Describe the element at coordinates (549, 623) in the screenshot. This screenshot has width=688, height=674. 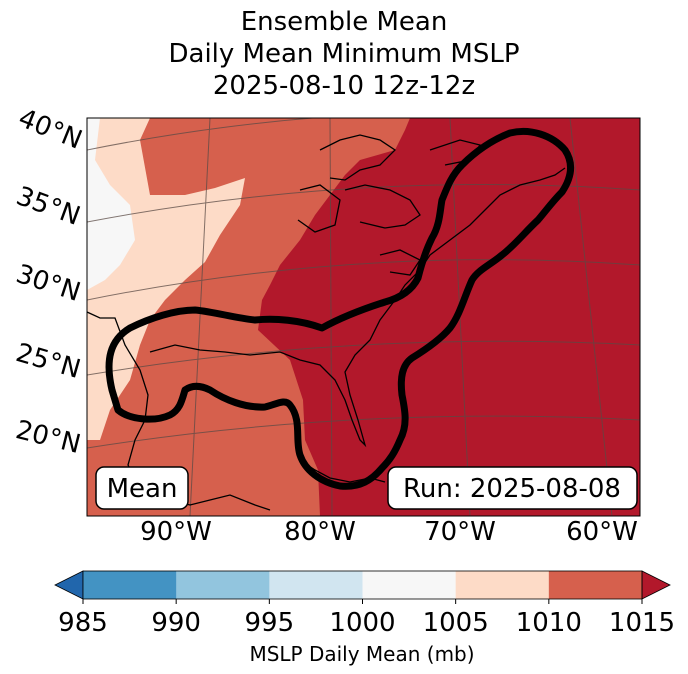
I see `colorbar-tick-label: 1010` at that location.